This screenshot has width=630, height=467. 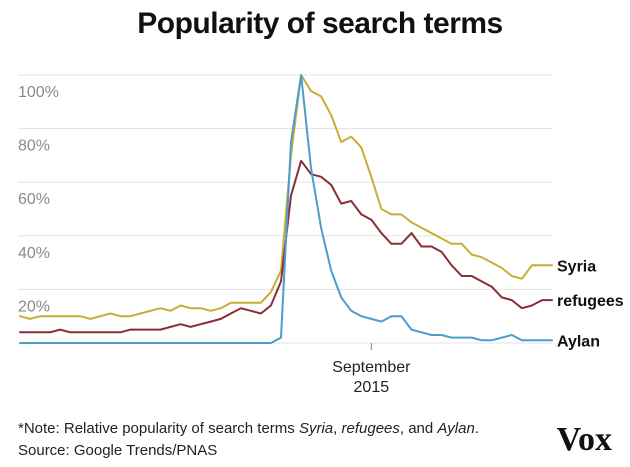 What do you see at coordinates (34, 253) in the screenshot?
I see `y-tick-label-40: 40%` at bounding box center [34, 253].